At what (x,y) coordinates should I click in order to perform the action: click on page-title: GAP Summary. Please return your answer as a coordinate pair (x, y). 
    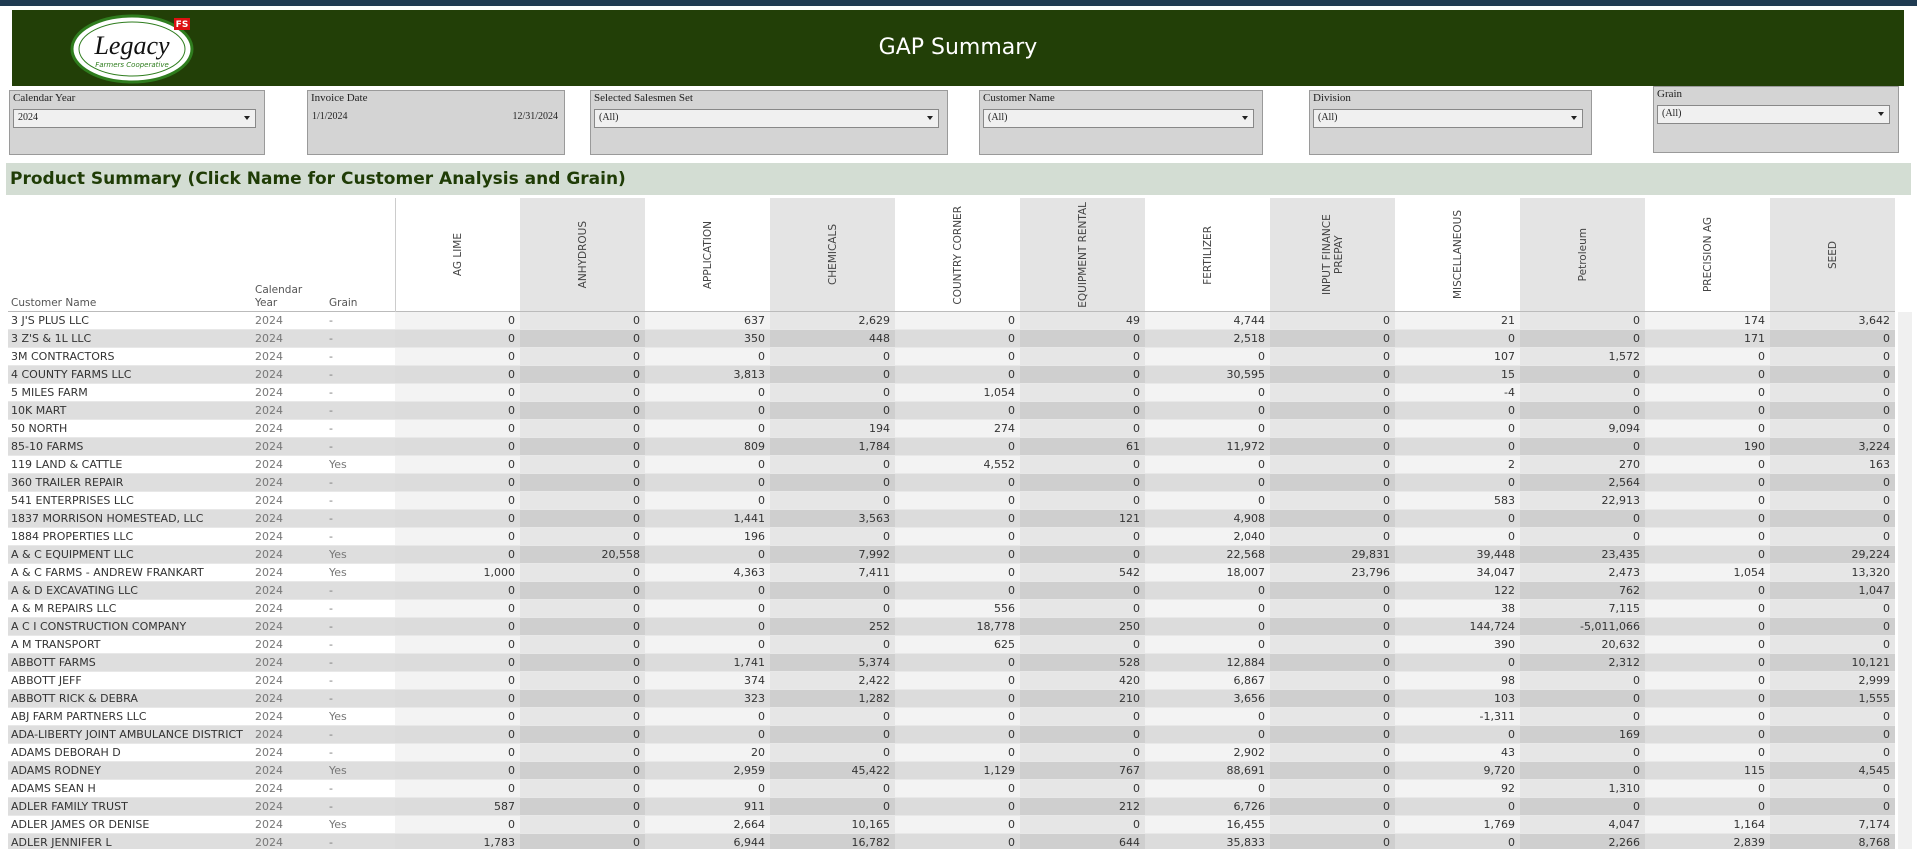
    Looking at the image, I should click on (958, 47).